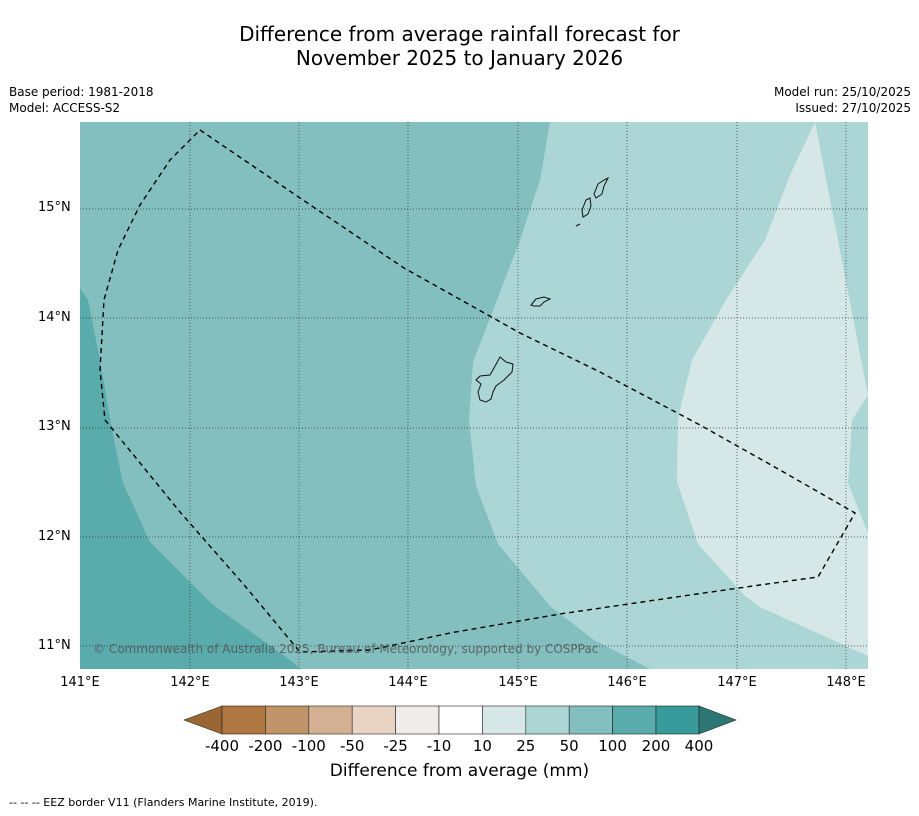  I want to click on colorbar-label: -400, so click(222, 746).